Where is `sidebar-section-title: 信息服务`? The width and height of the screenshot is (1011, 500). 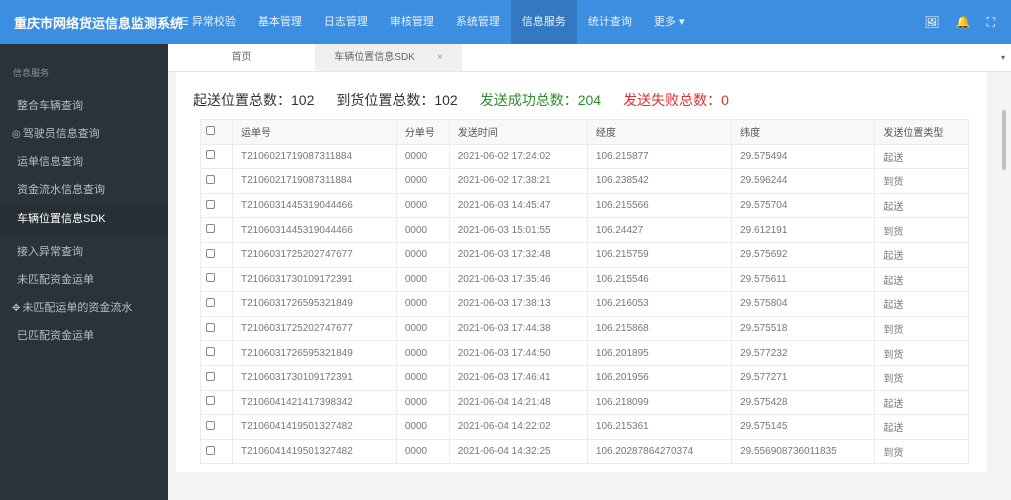 sidebar-section-title: 信息服务 is located at coordinates (31, 73).